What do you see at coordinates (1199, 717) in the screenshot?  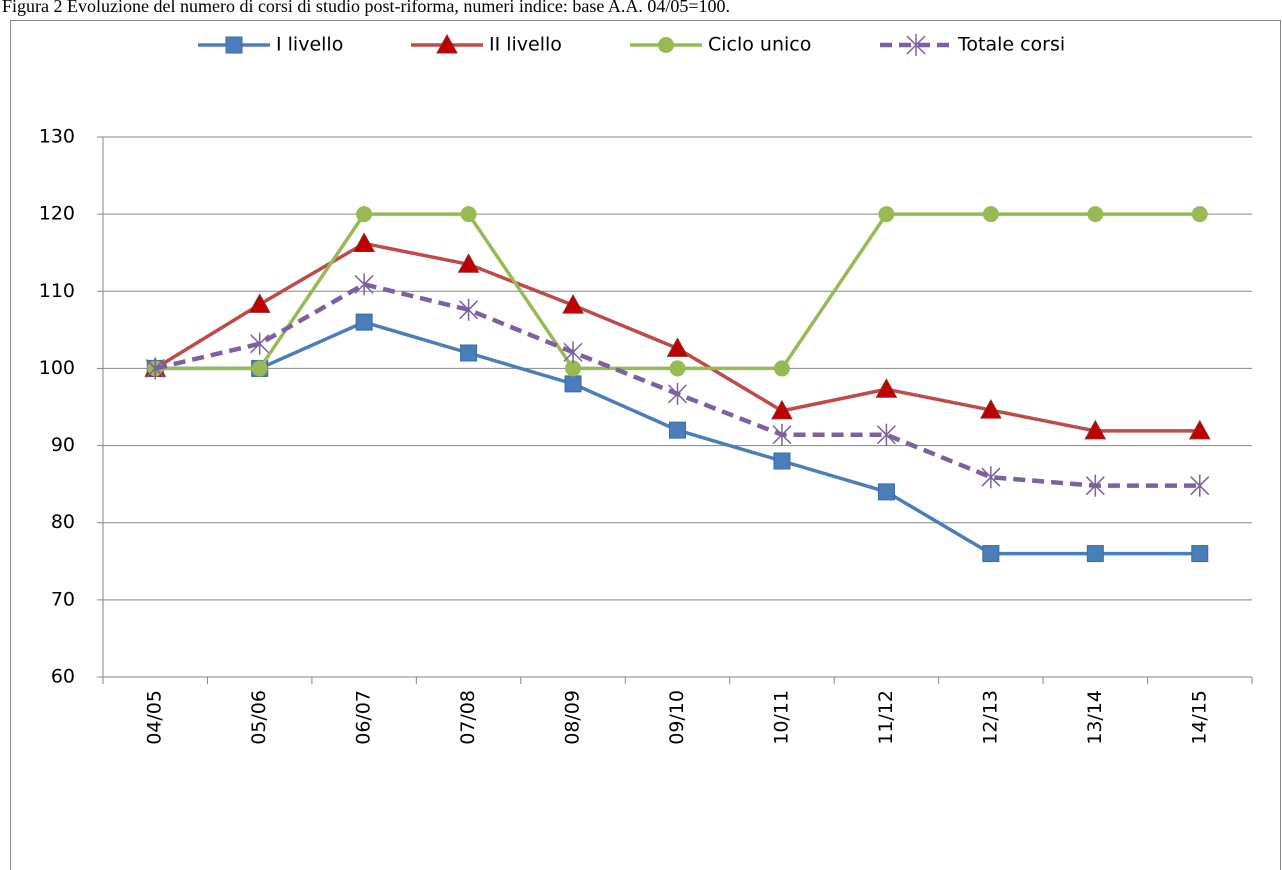 I see `x-tick-label: 14/15` at bounding box center [1199, 717].